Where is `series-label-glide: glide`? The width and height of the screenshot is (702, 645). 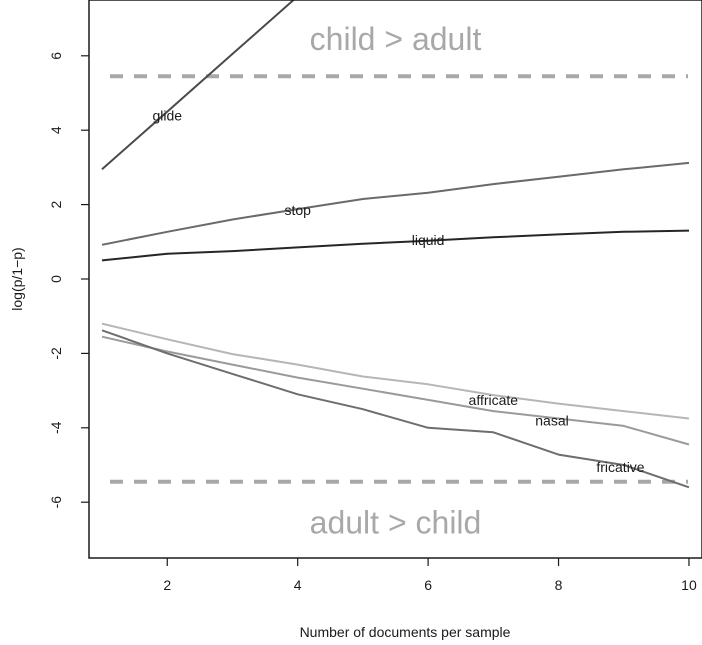 series-label-glide: glide is located at coordinates (167, 115).